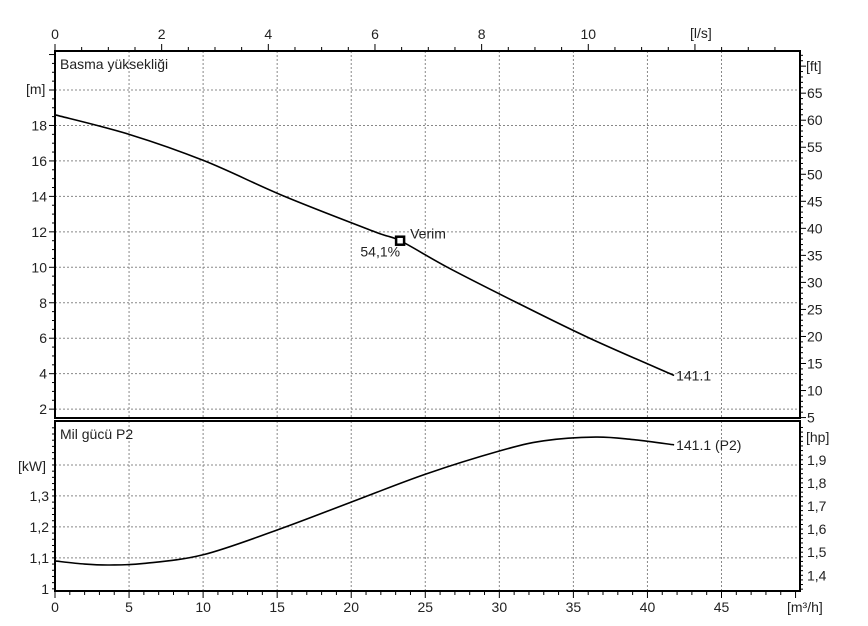  I want to click on x-axis-tick-label: 10, so click(203, 607).